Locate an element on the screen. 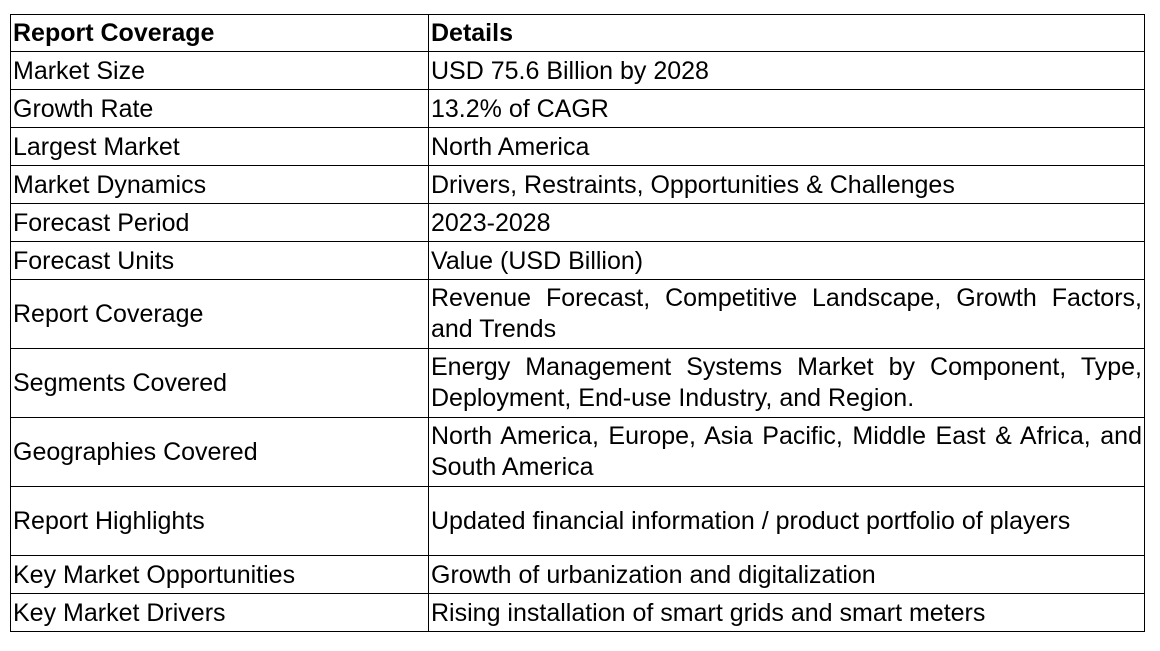 The width and height of the screenshot is (1160, 651). row-label: Key Market Drivers is located at coordinates (219, 612).